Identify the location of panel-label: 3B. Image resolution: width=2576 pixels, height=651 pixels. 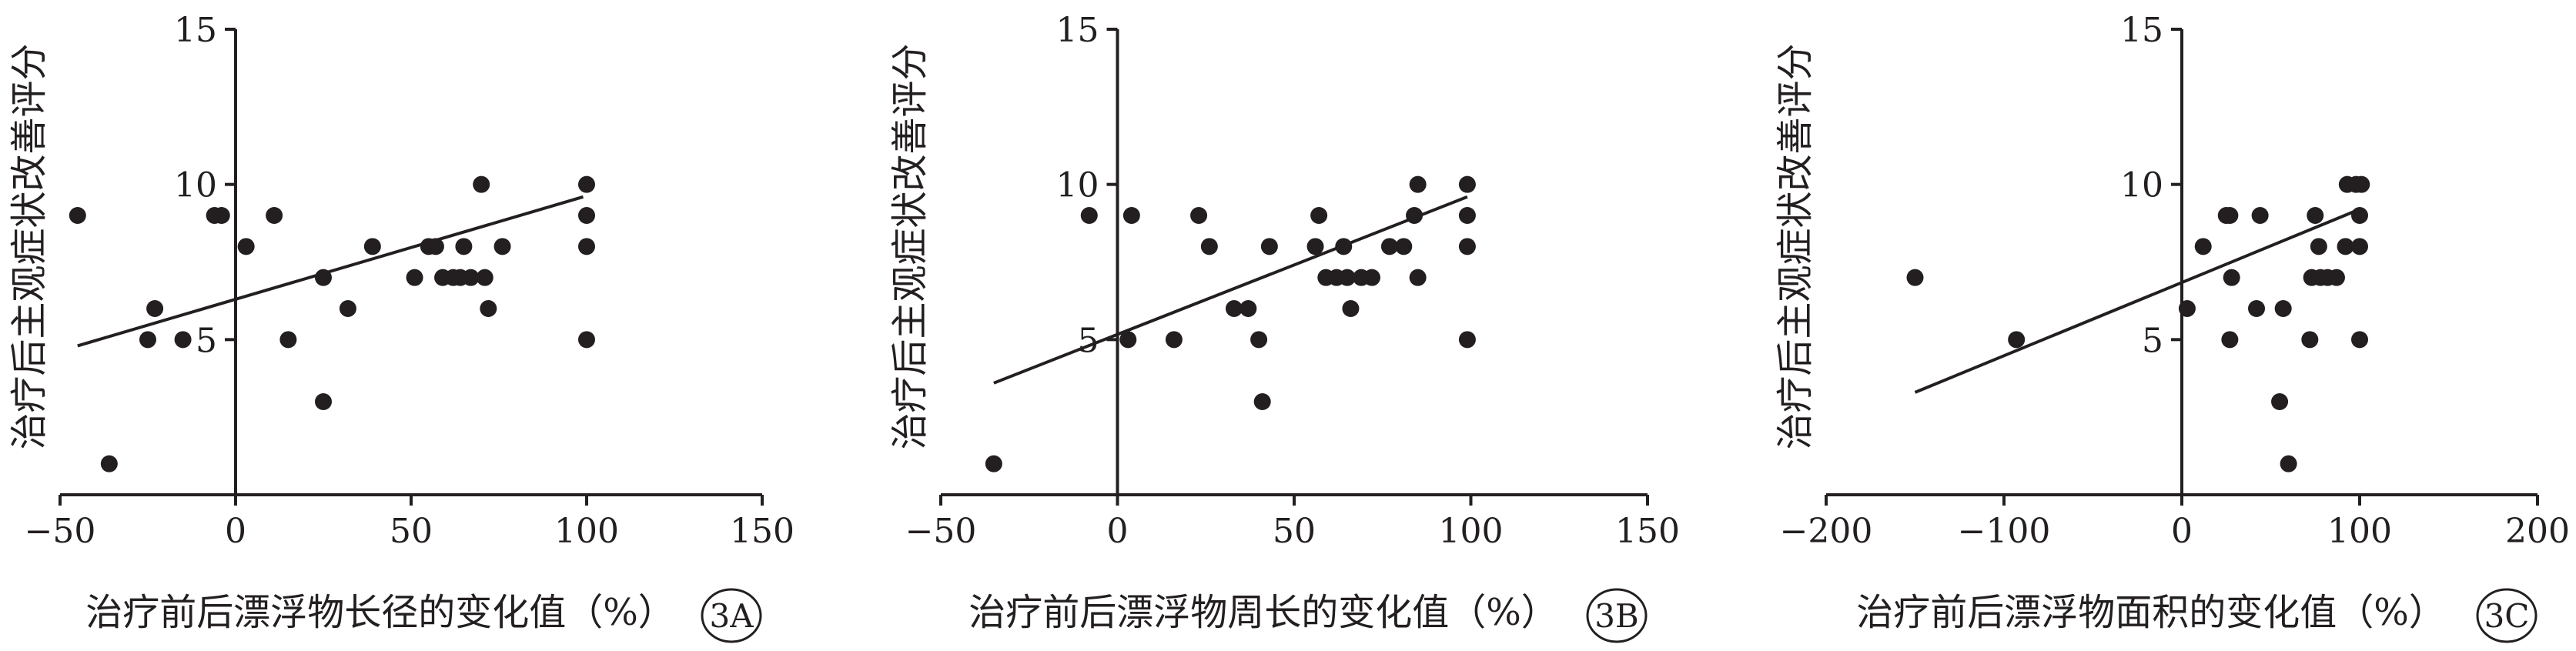
(1617, 616).